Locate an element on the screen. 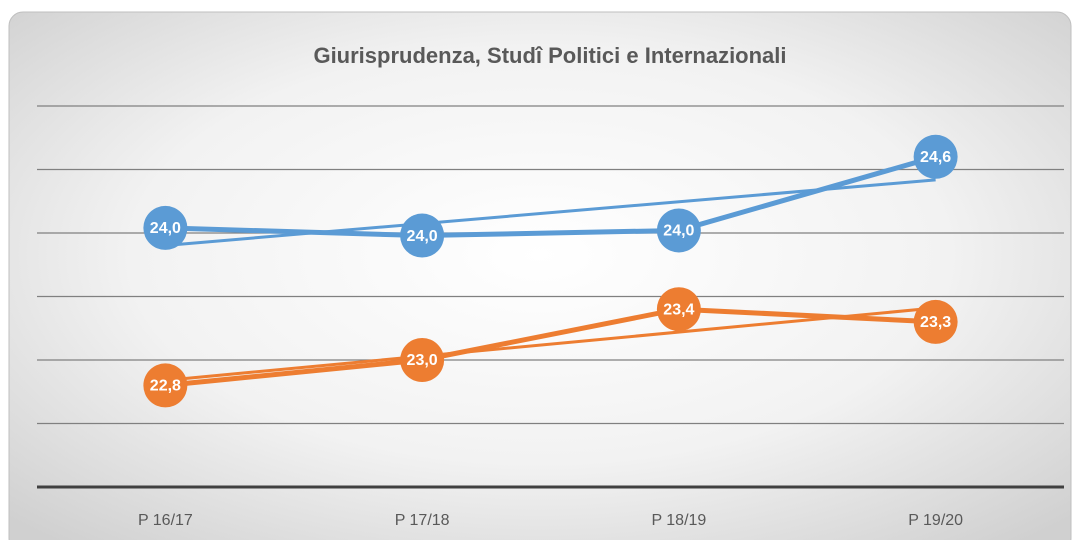  x-tick-label: P 18/19 is located at coordinates (678, 520).